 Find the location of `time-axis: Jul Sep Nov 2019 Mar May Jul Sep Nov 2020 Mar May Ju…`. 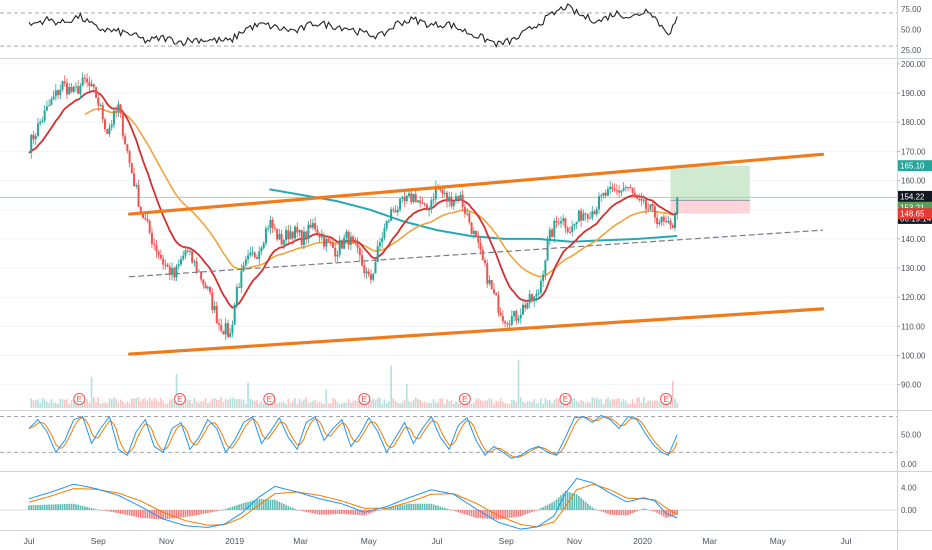

time-axis: Jul Sep Nov 2019 Mar May Jul Sep Nov 2020 Mar May Ju… is located at coordinates (438, 541).